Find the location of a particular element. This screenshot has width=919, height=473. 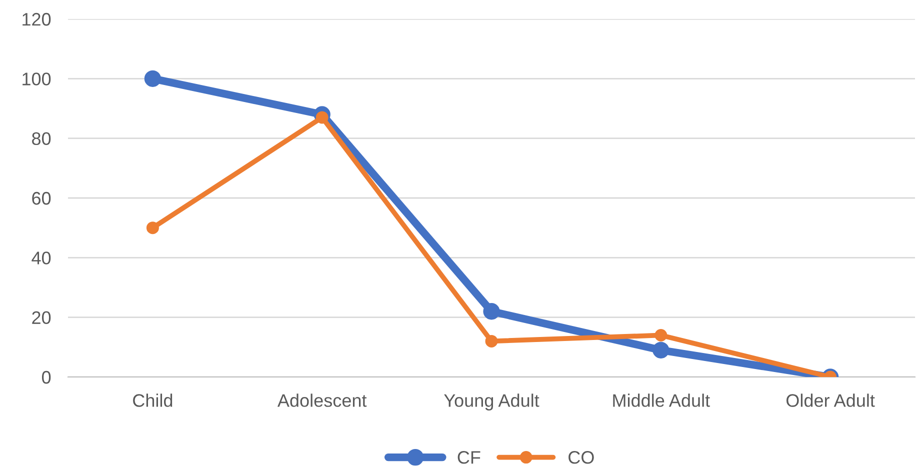

legend-label: CF is located at coordinates (469, 457).